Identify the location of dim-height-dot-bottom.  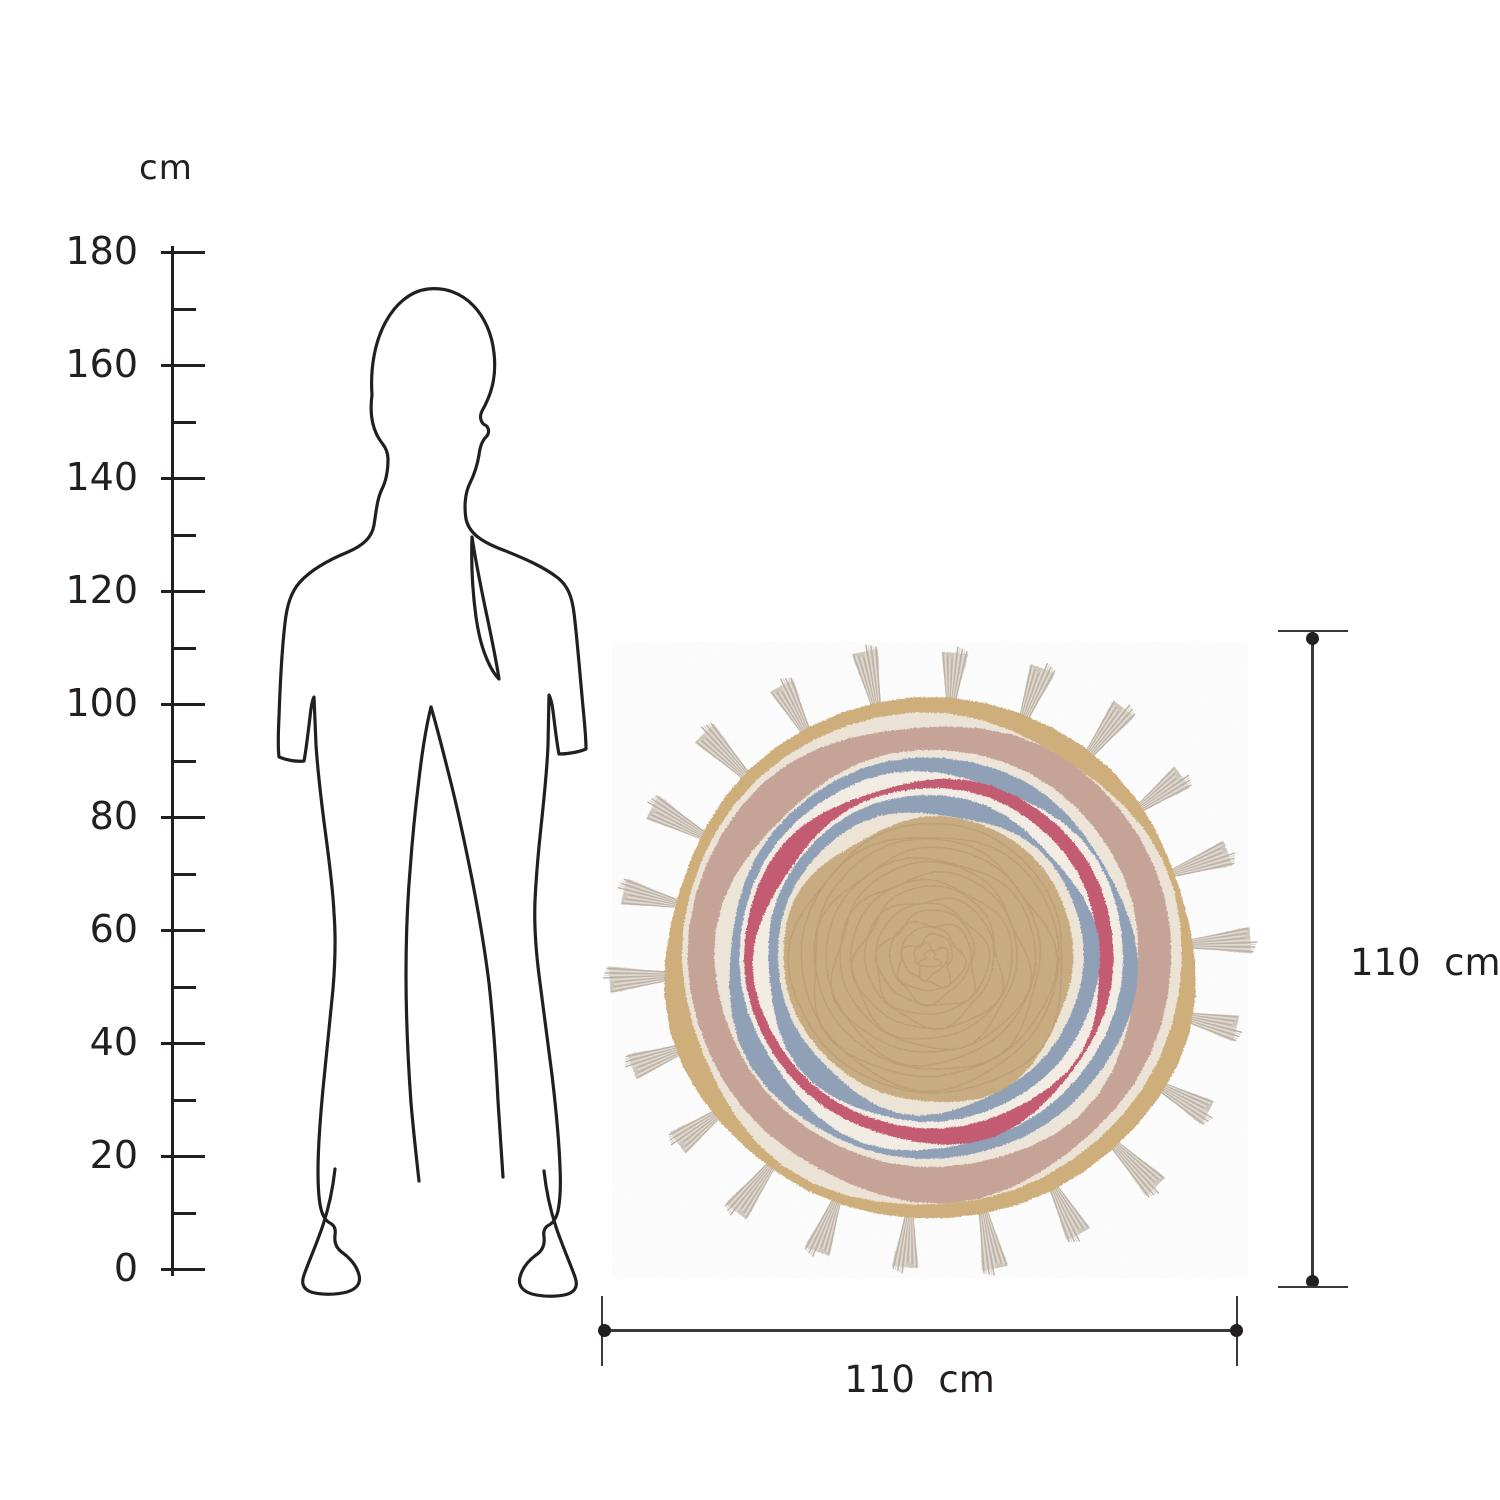
(1312, 1281).